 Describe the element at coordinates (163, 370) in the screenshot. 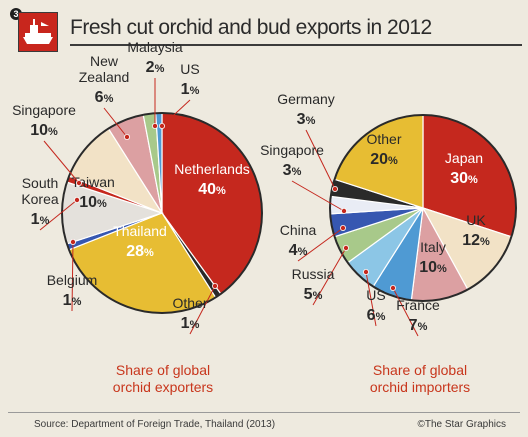

I see `caption-exporters-line1: Share of global` at that location.